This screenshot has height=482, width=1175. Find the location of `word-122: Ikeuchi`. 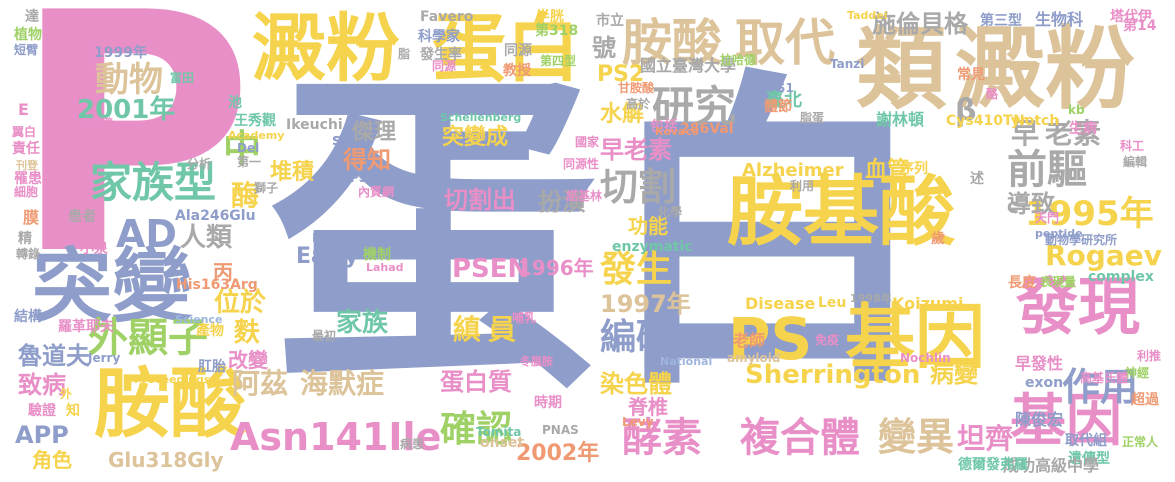

word-122: Ikeuchi is located at coordinates (314, 125).